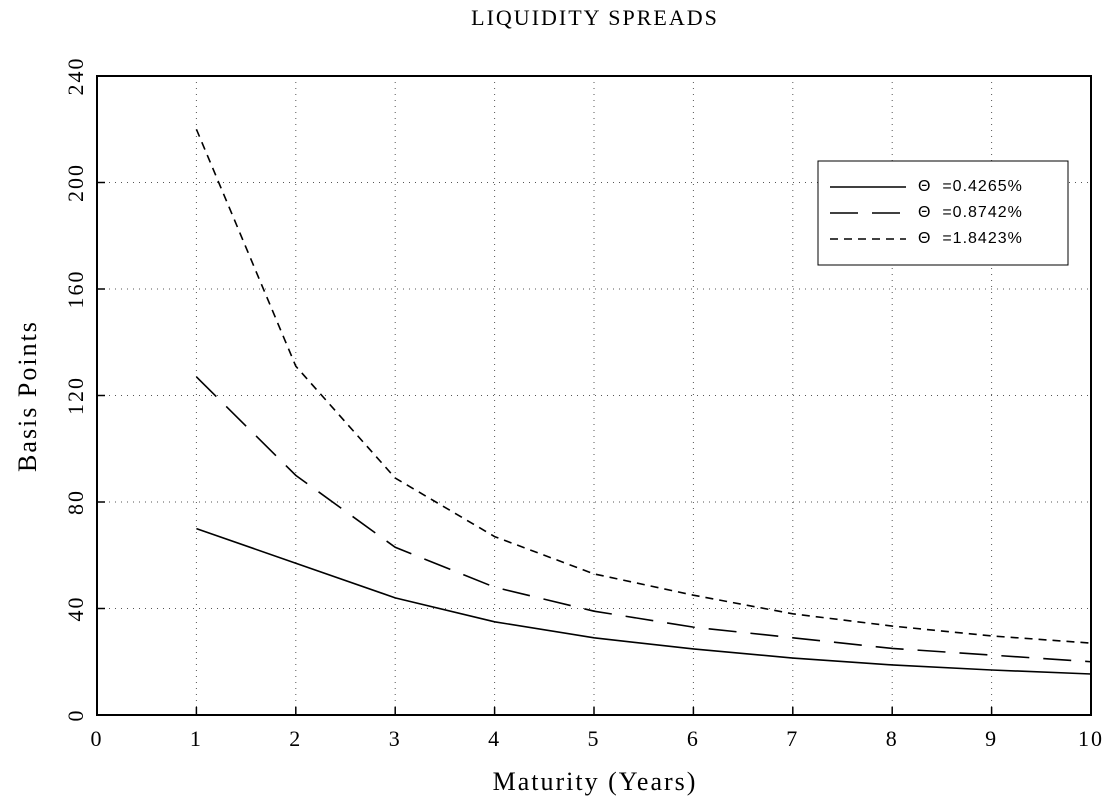  Describe the element at coordinates (991, 738) in the screenshot. I see `x-tick-label: 9` at that location.